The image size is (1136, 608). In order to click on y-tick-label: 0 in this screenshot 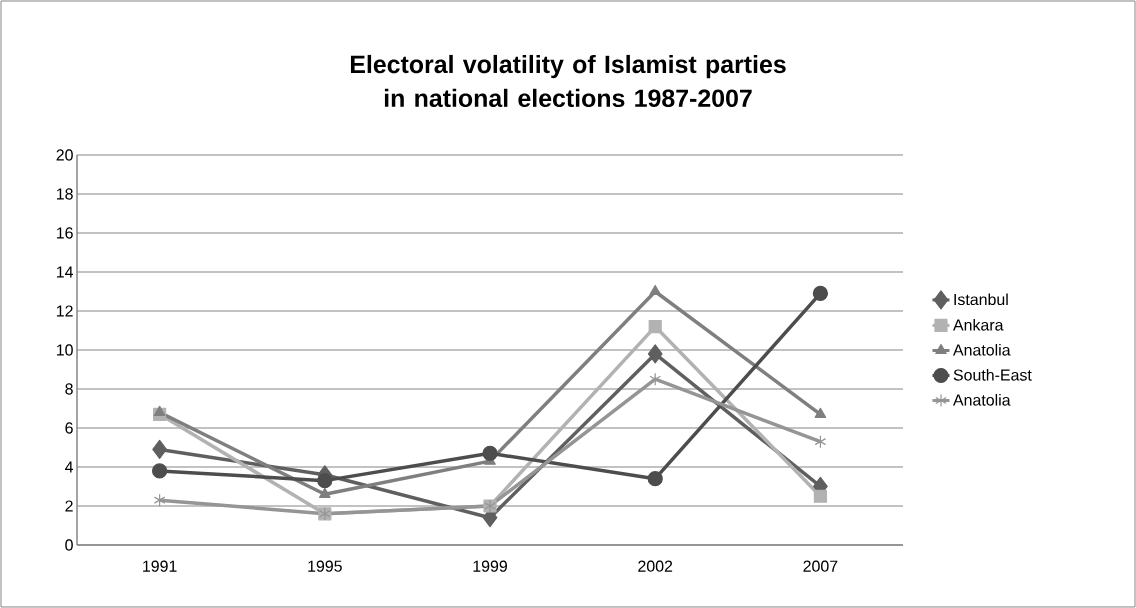, I will do `click(69, 545)`.